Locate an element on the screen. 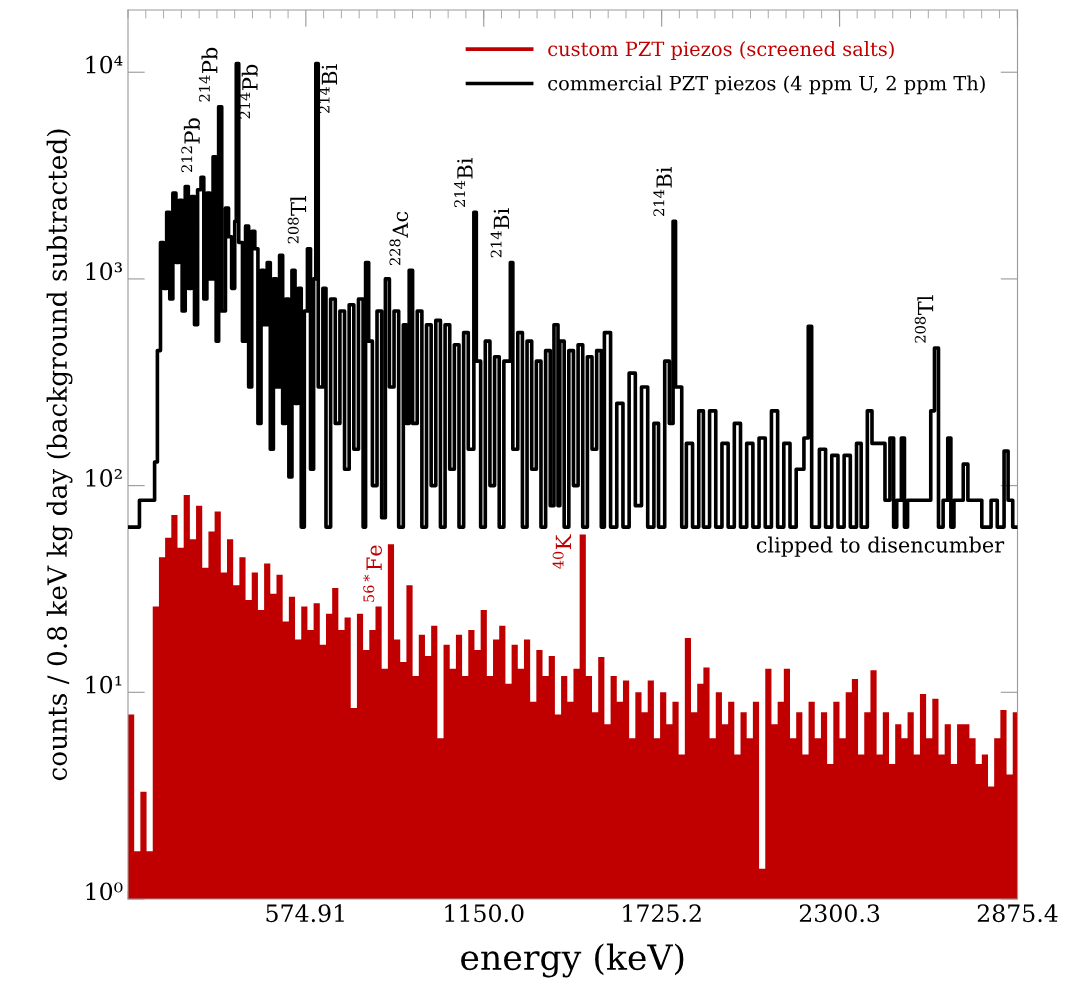 The height and width of the screenshot is (1002, 1070). x-tick-label: 2300.3 is located at coordinates (839, 913).